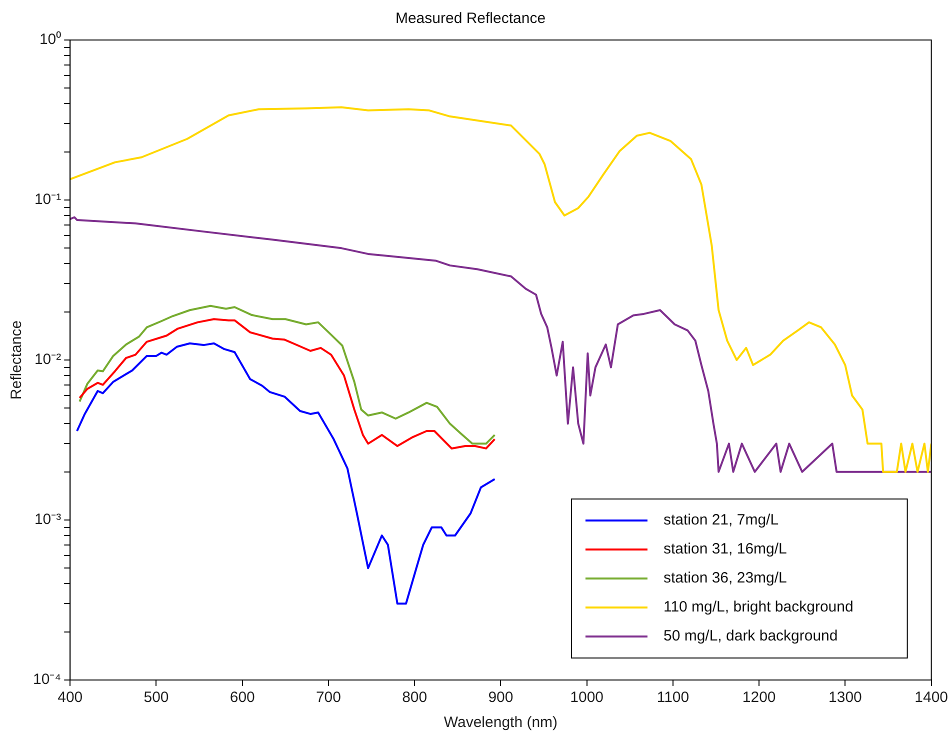 The width and height of the screenshot is (951, 736). What do you see at coordinates (328, 697) in the screenshot?
I see `x-tick-label: 700` at bounding box center [328, 697].